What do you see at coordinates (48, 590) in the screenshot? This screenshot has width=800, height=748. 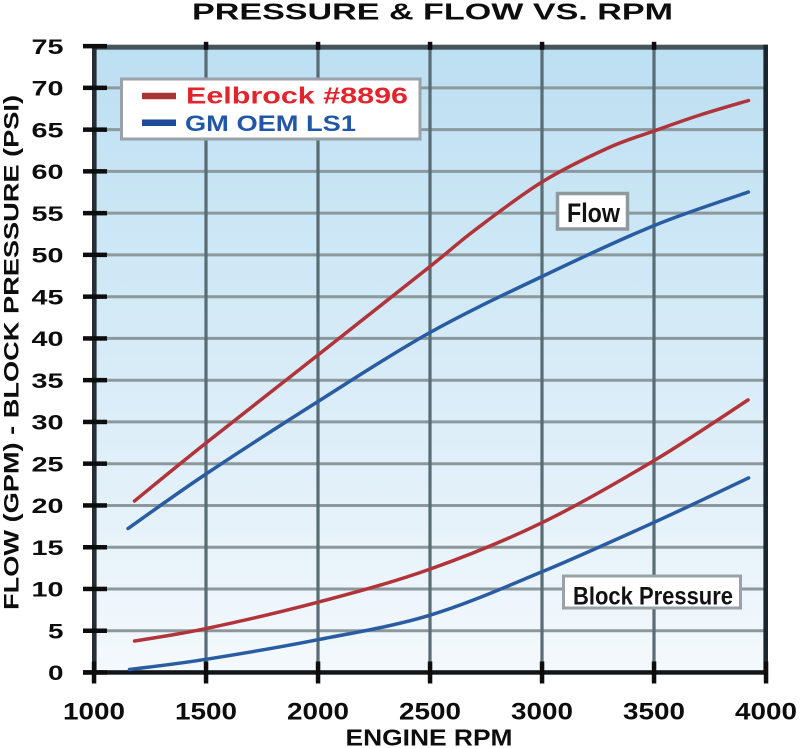 I see `svg-text: 10` at bounding box center [48, 590].